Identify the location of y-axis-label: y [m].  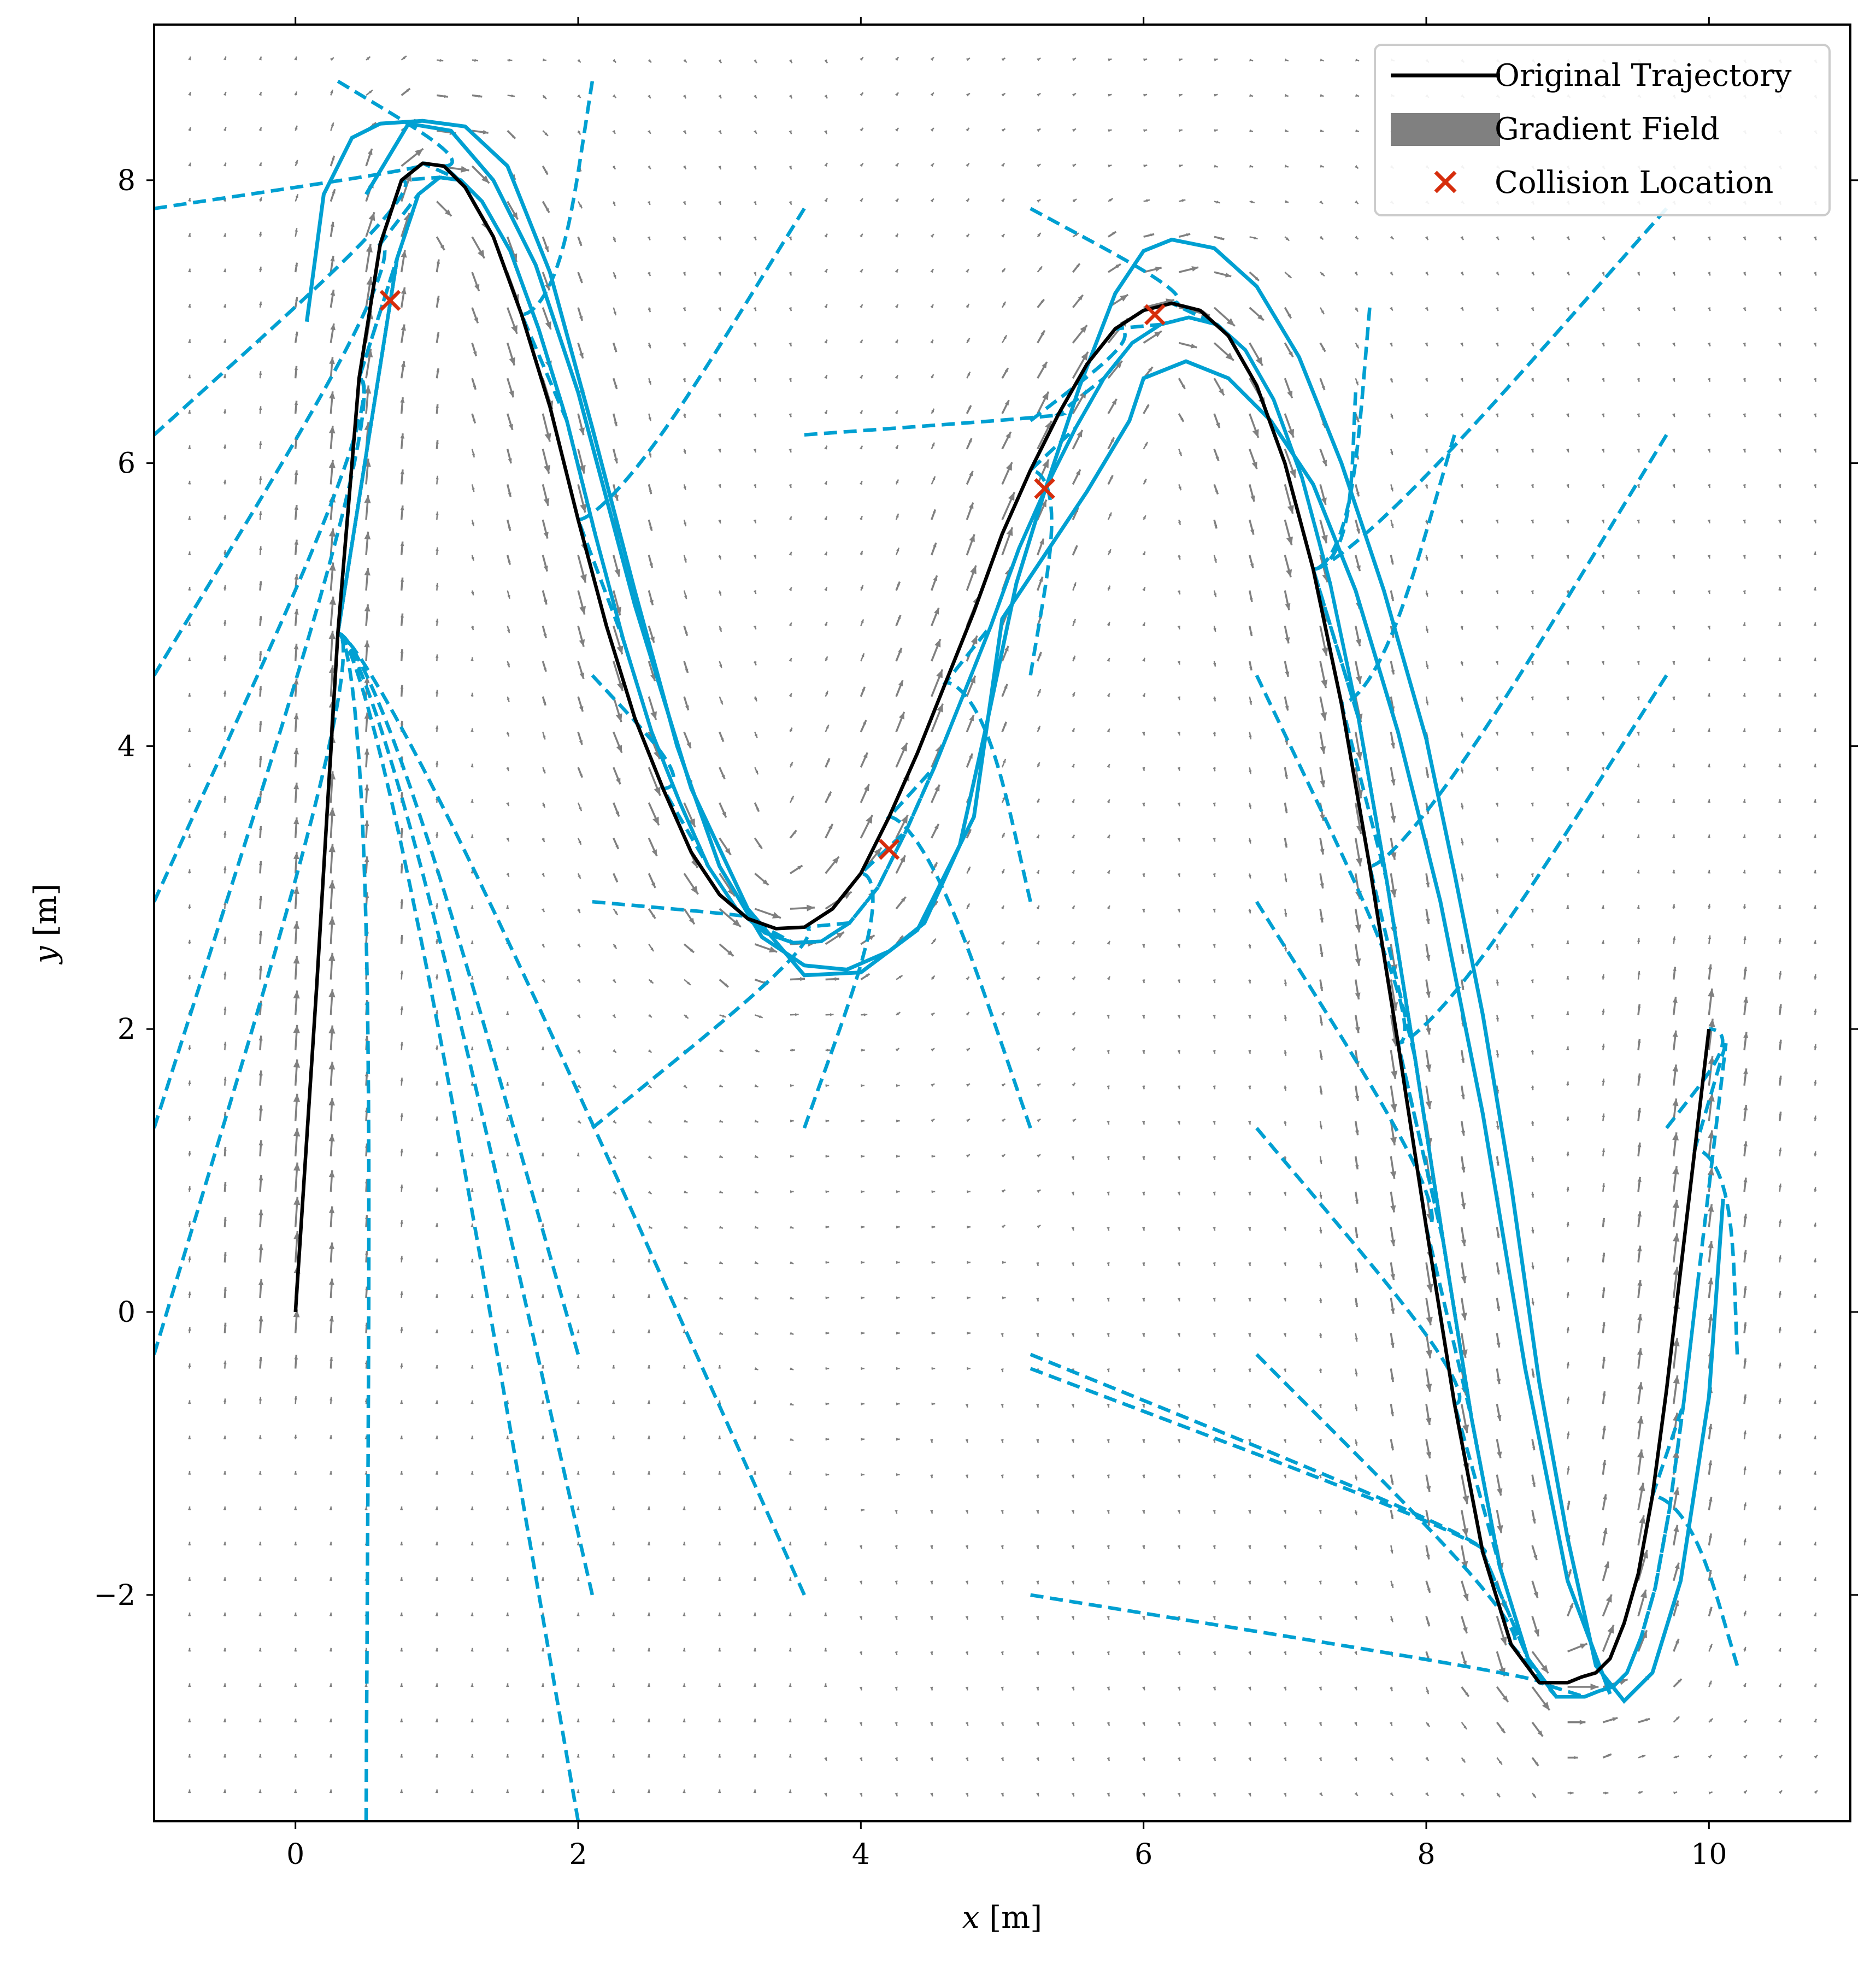
(45, 924).